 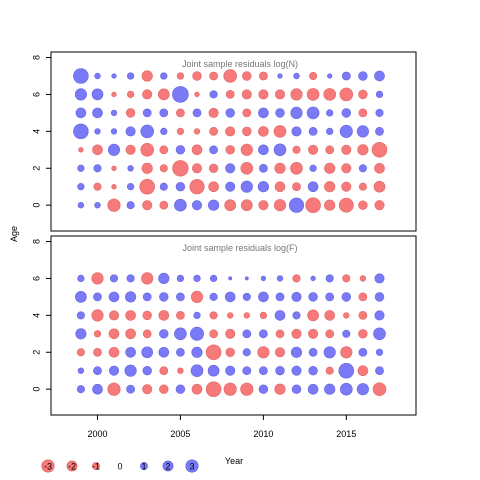 I want to click on legend: -3 -2 -1 0 1 2 3, so click(x=120, y=466).